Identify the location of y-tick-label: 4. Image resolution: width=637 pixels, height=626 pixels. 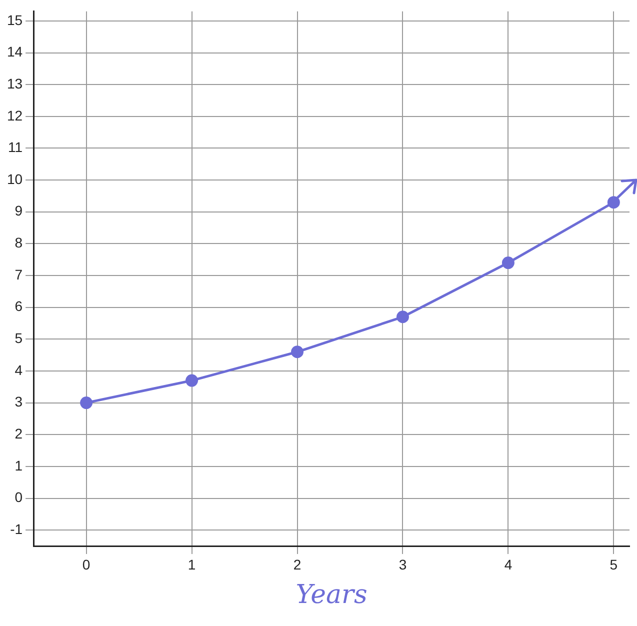
(18, 370).